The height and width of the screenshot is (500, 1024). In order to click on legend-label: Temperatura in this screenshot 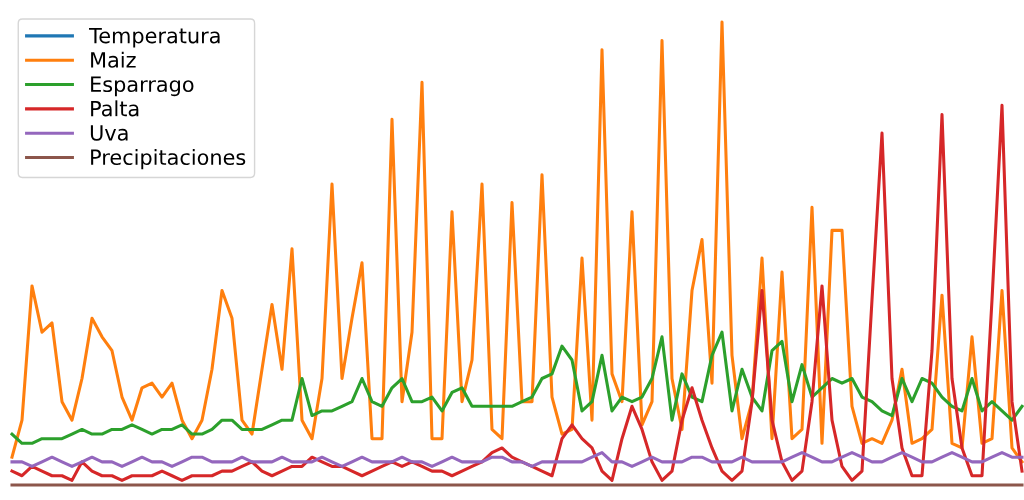, I will do `click(154, 37)`.